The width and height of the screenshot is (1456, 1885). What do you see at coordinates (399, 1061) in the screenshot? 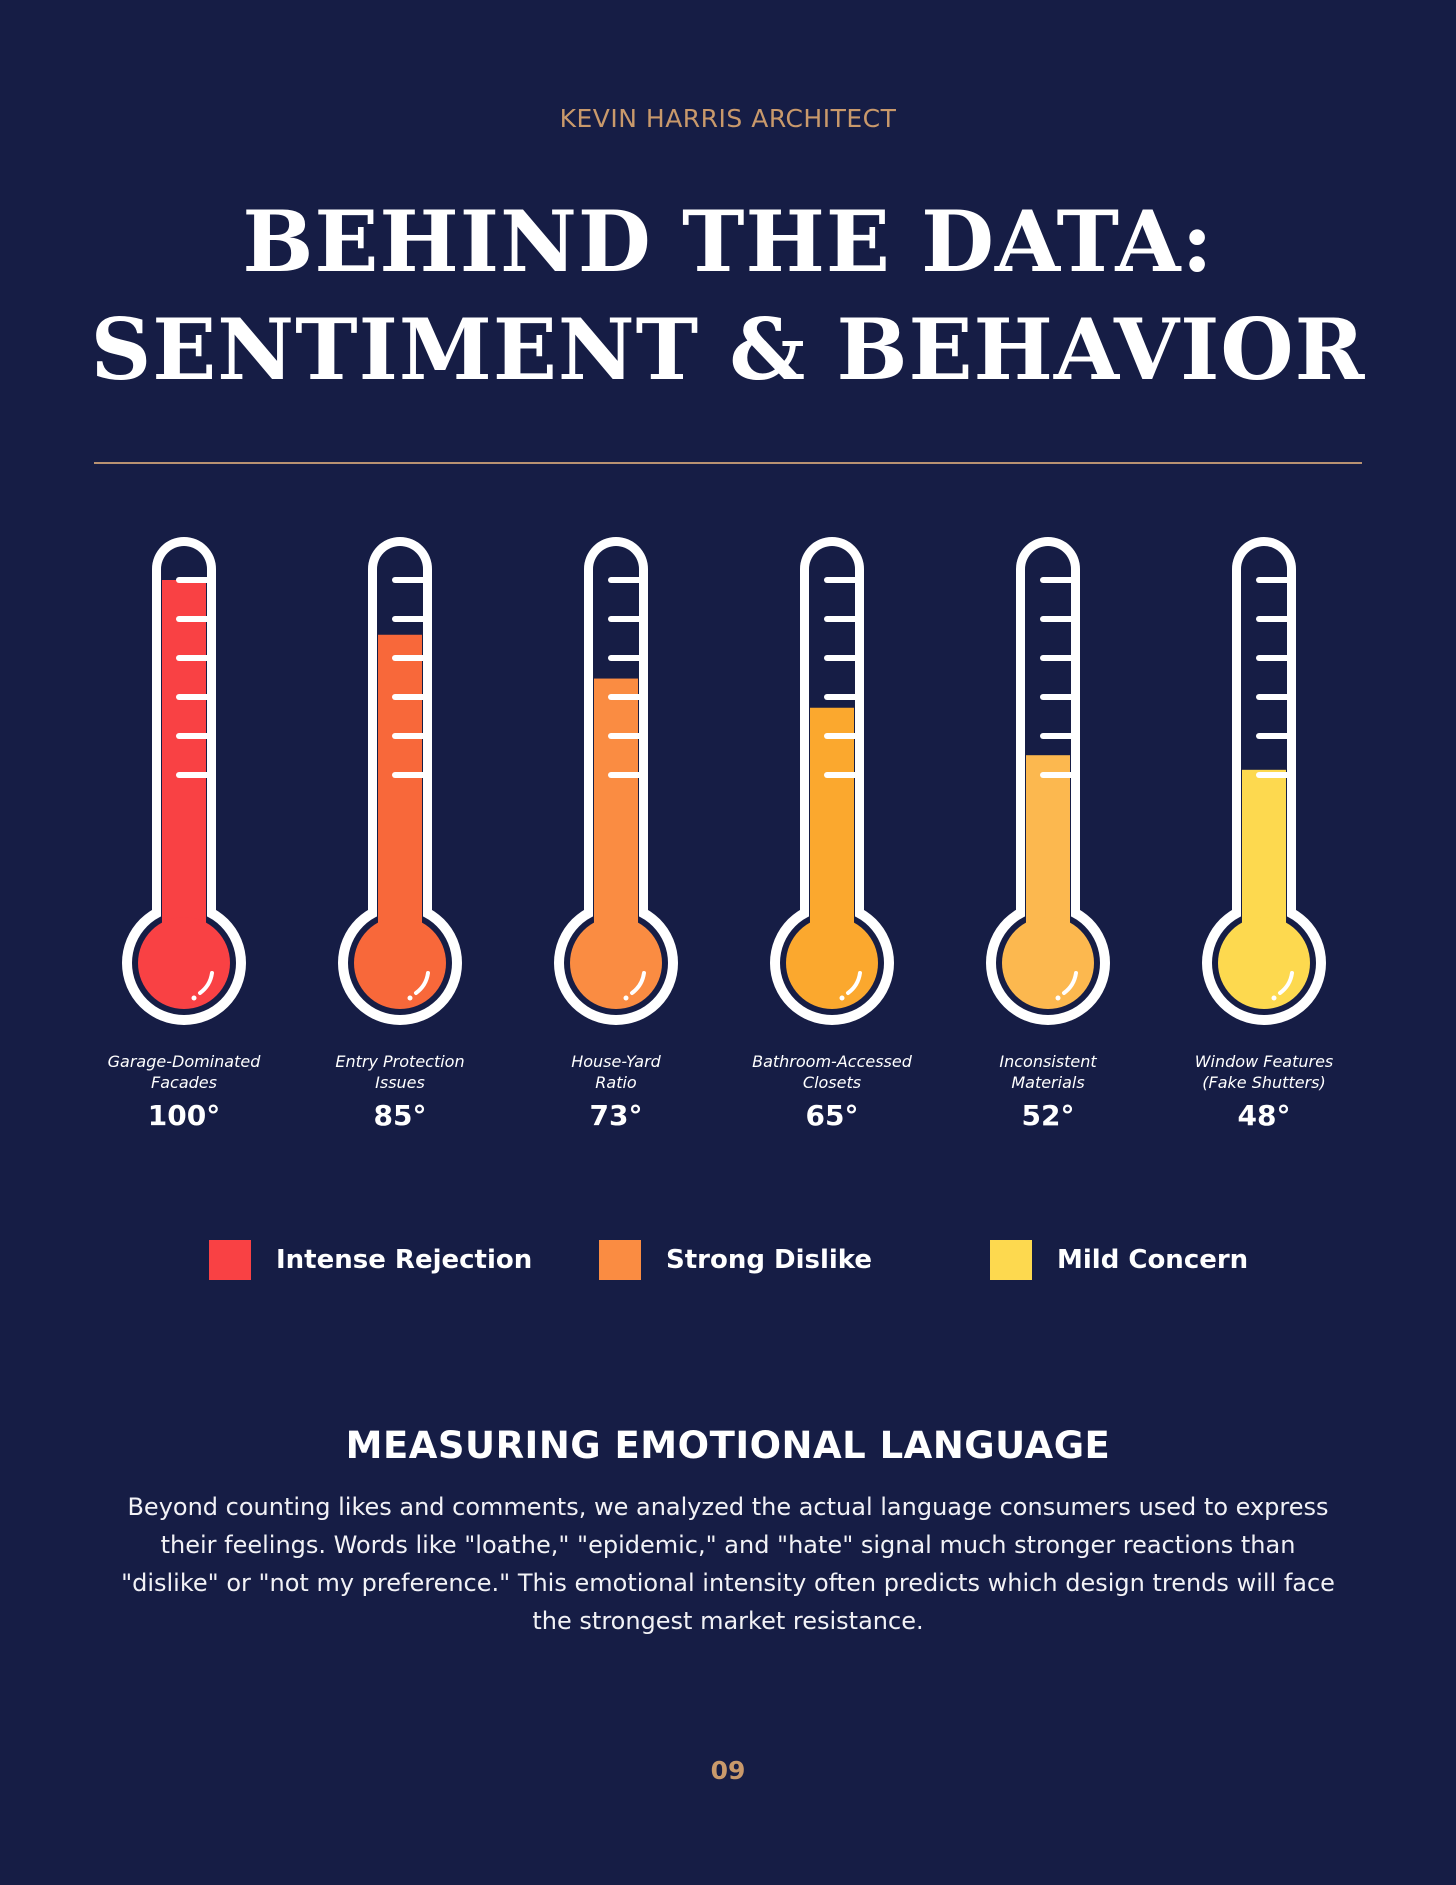
I see `category-label: Entry Protection` at bounding box center [399, 1061].